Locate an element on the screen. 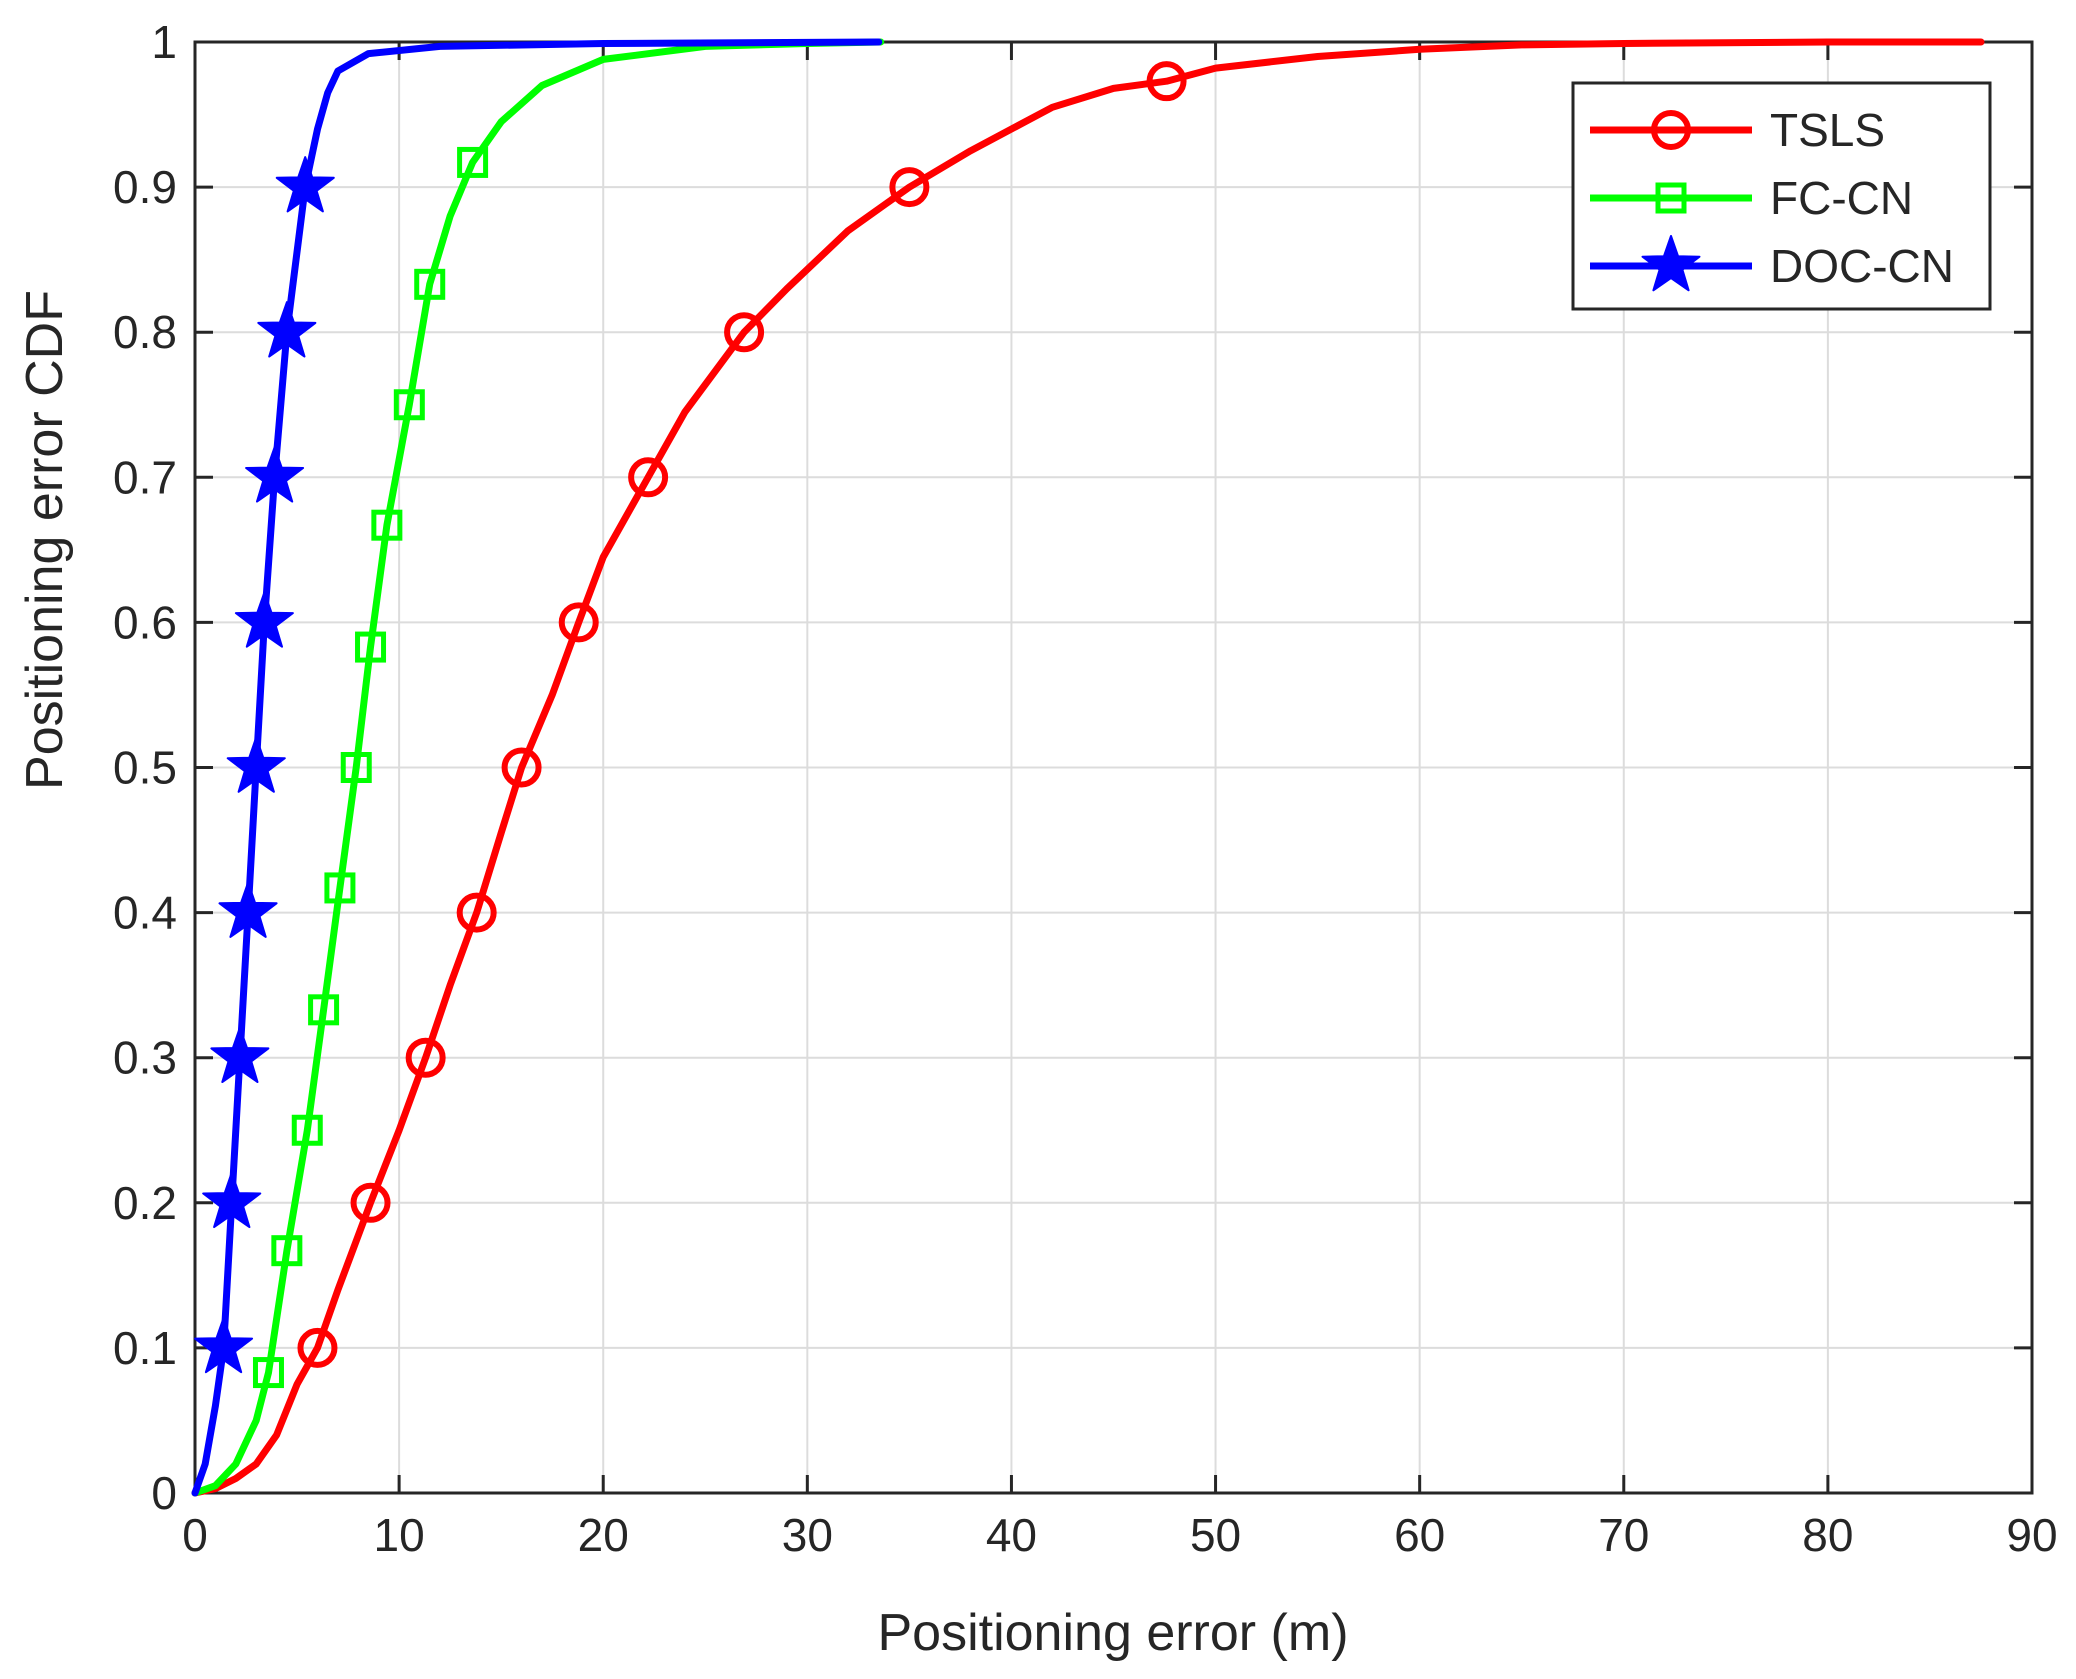  y-tick-label: 0.1 is located at coordinates (145, 1348).